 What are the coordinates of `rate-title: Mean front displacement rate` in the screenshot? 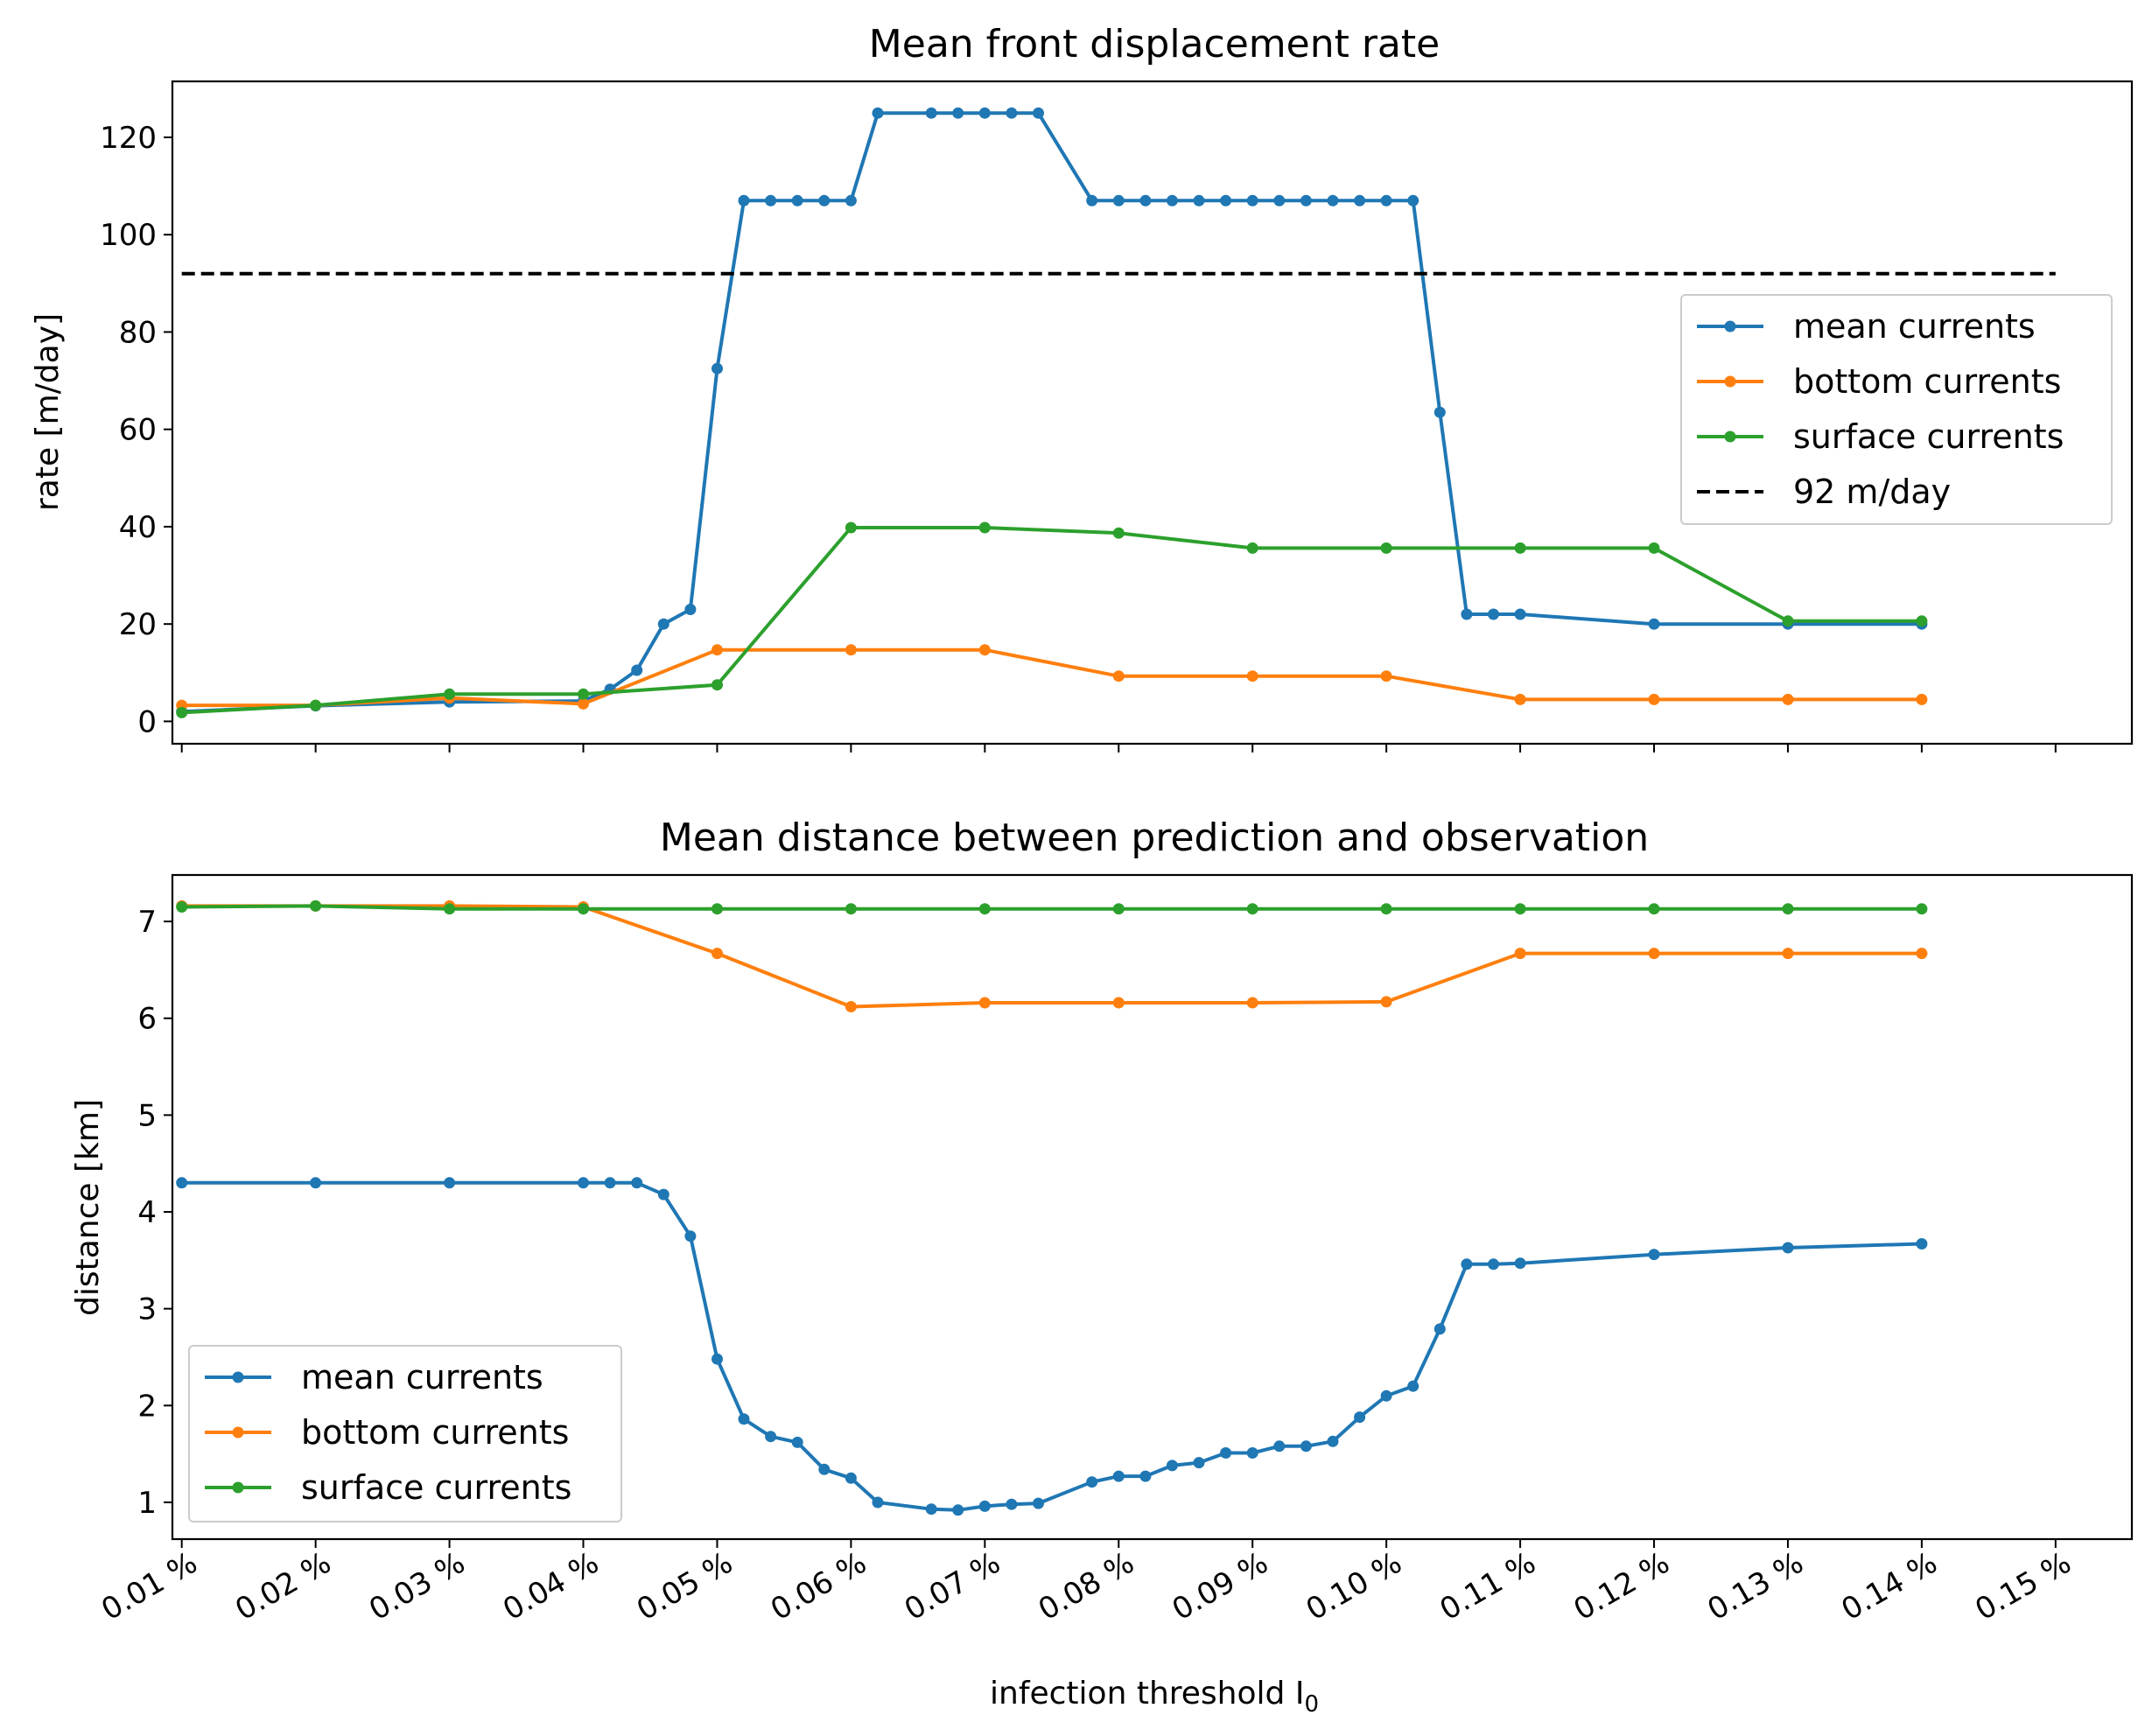 It's located at (1154, 44).